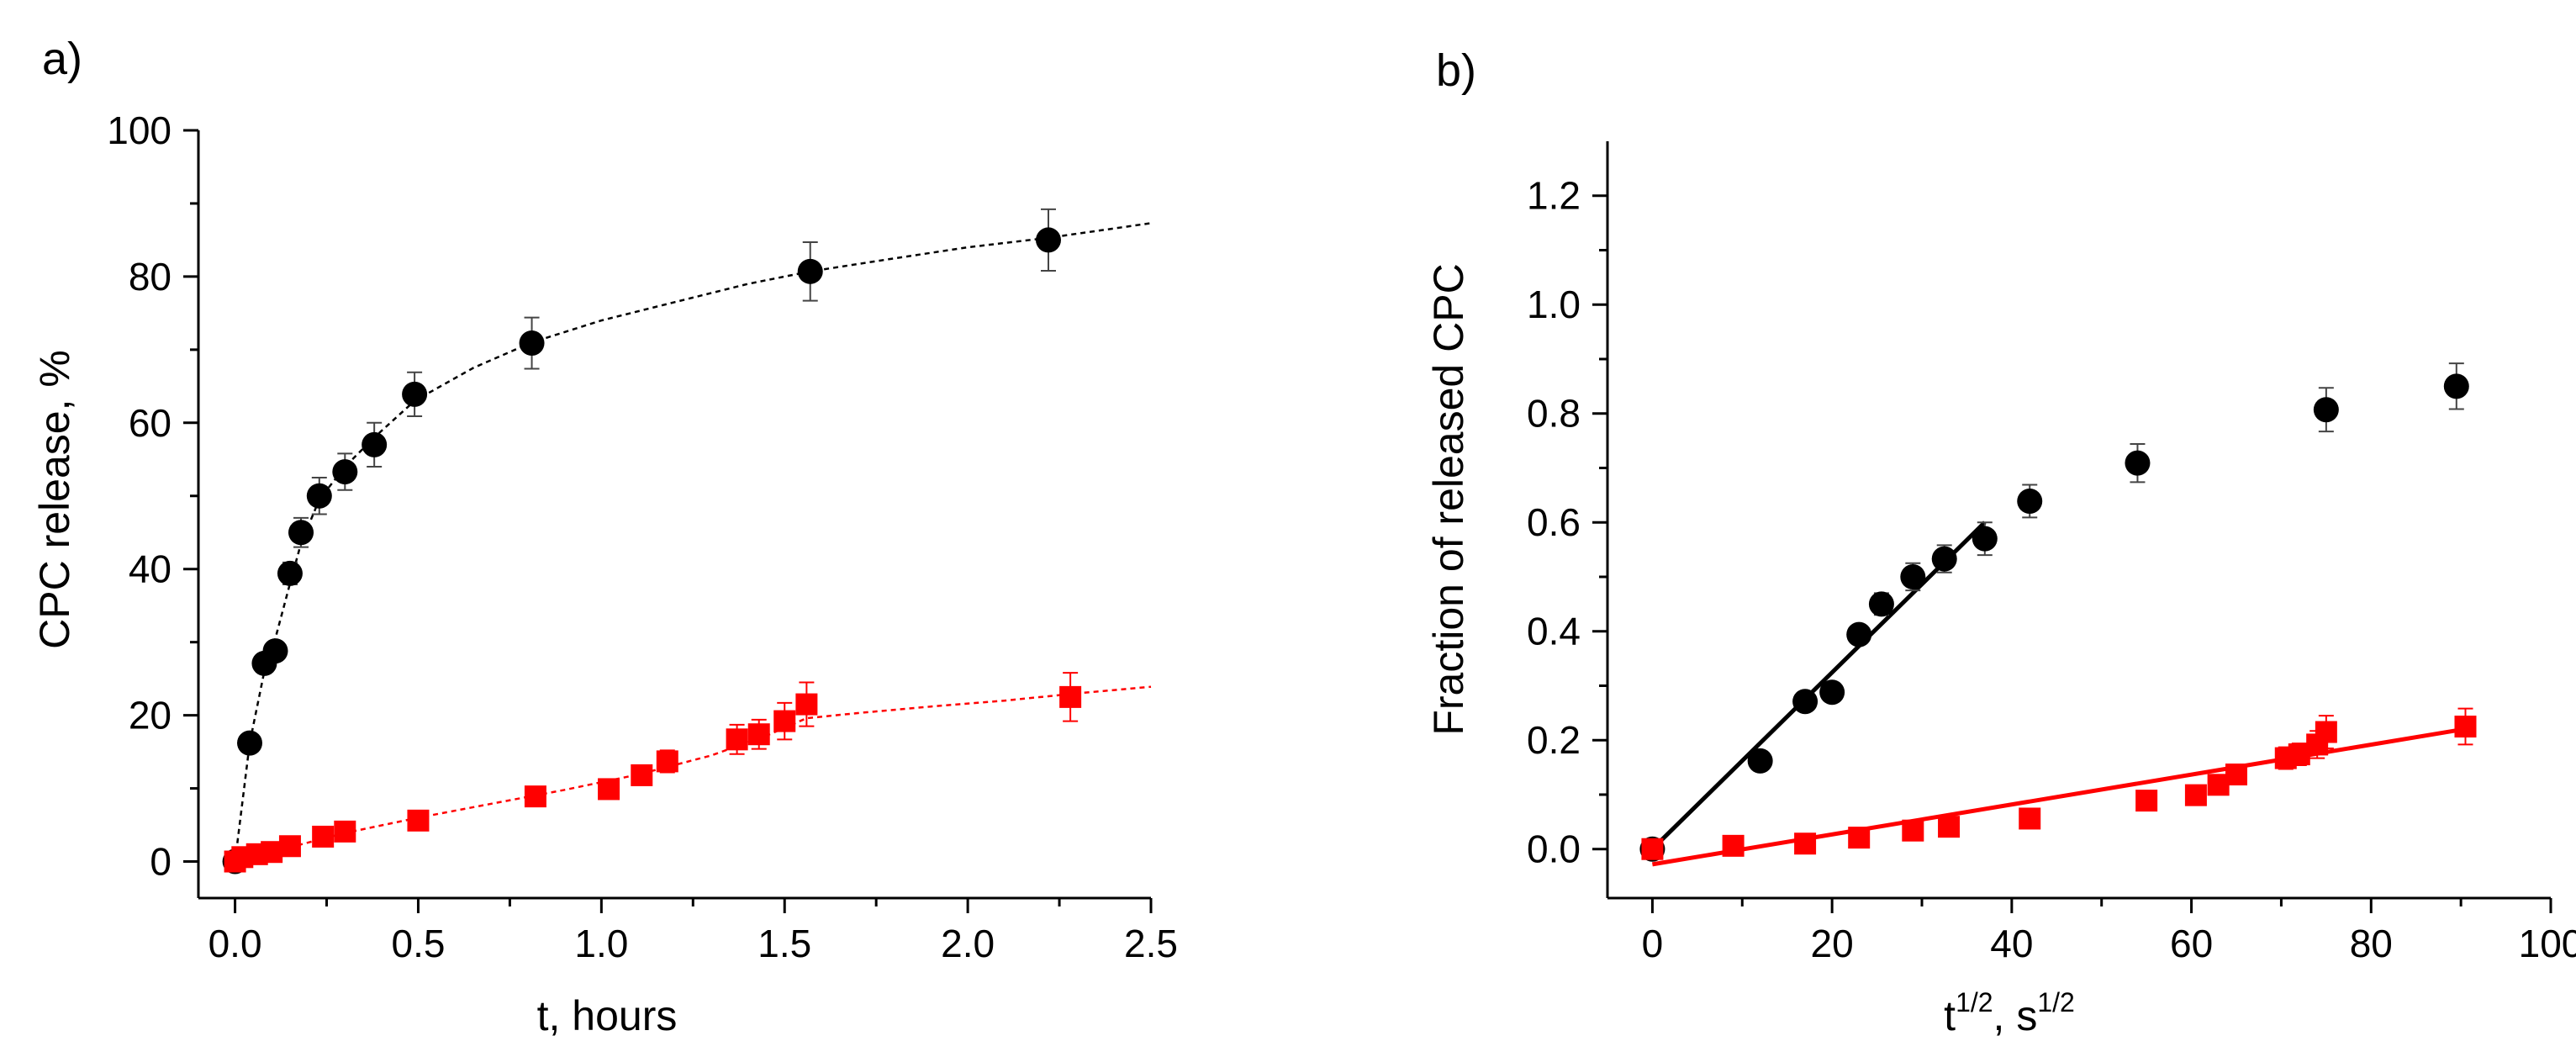 The width and height of the screenshot is (2576, 1057). What do you see at coordinates (62, 59) in the screenshot?
I see `panel-a-label: a)` at bounding box center [62, 59].